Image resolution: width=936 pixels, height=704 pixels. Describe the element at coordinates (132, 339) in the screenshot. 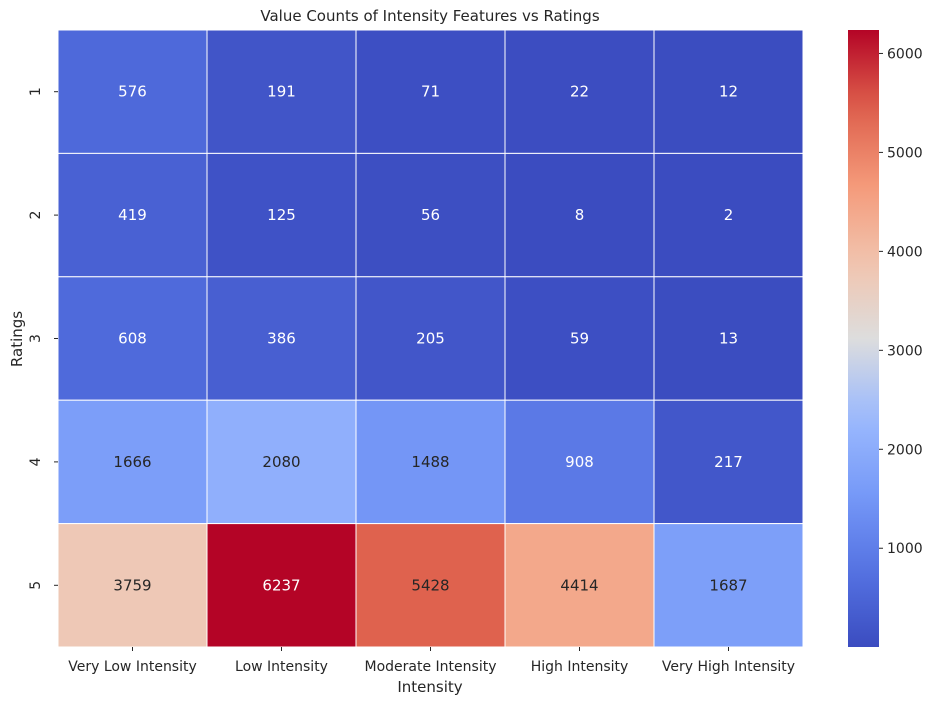

I see `cell-value-label: 608` at that location.